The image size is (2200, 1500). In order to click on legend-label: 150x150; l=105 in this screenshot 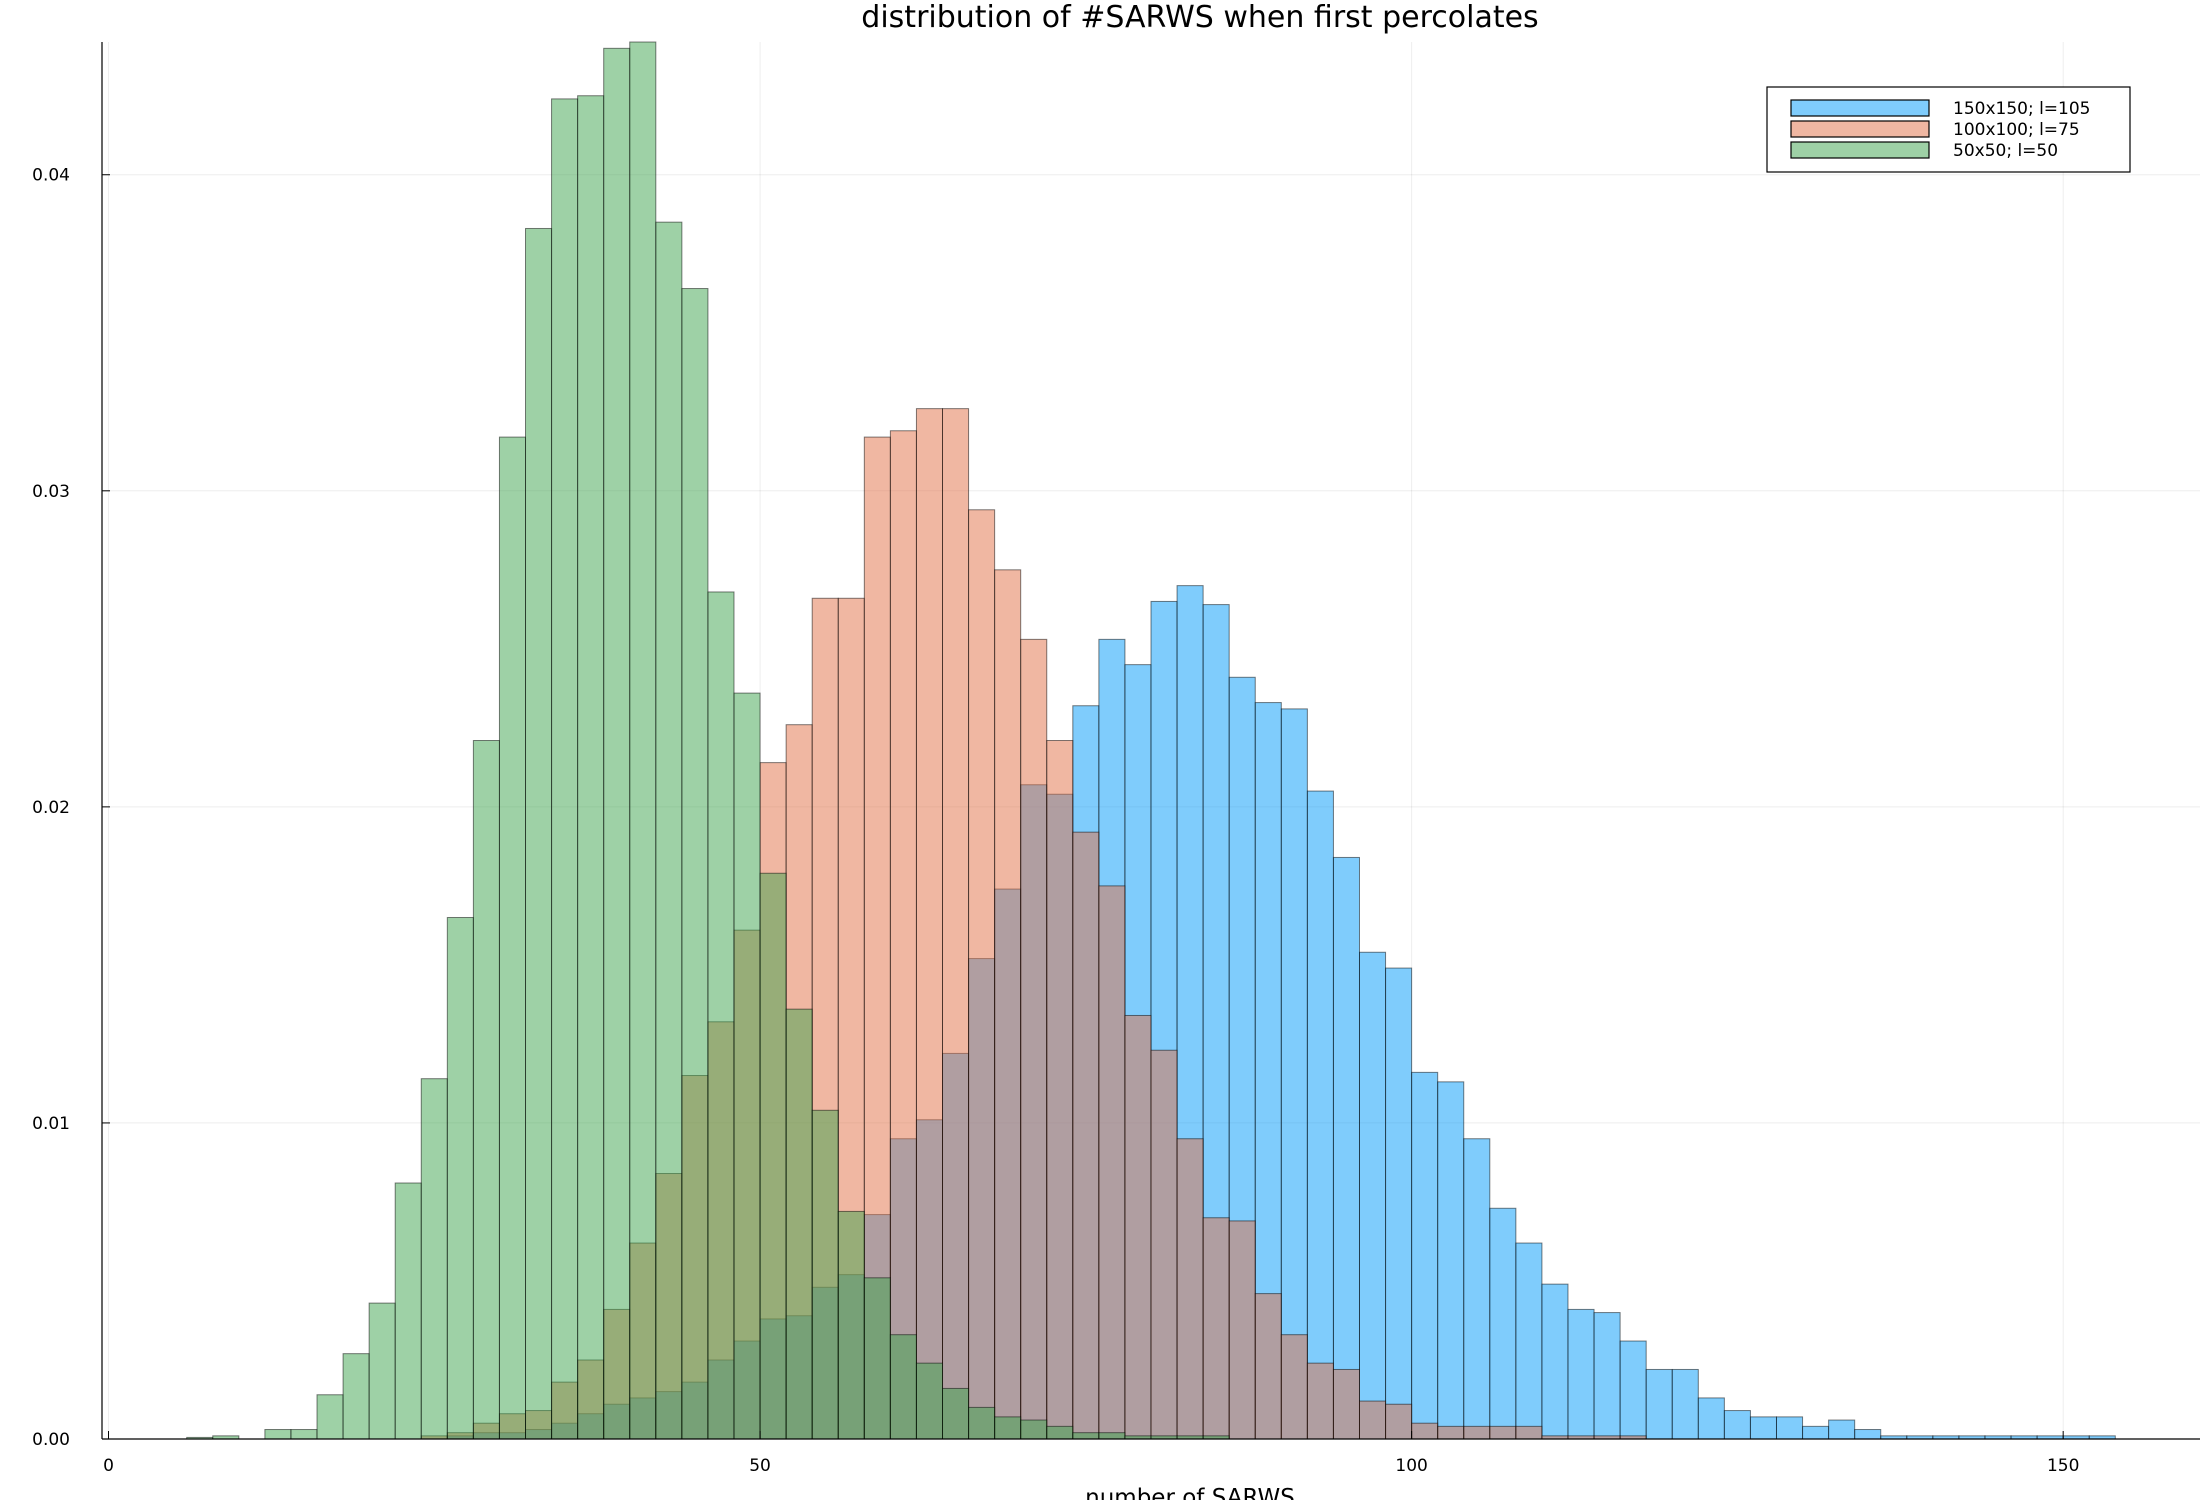, I will do `click(2022, 109)`.